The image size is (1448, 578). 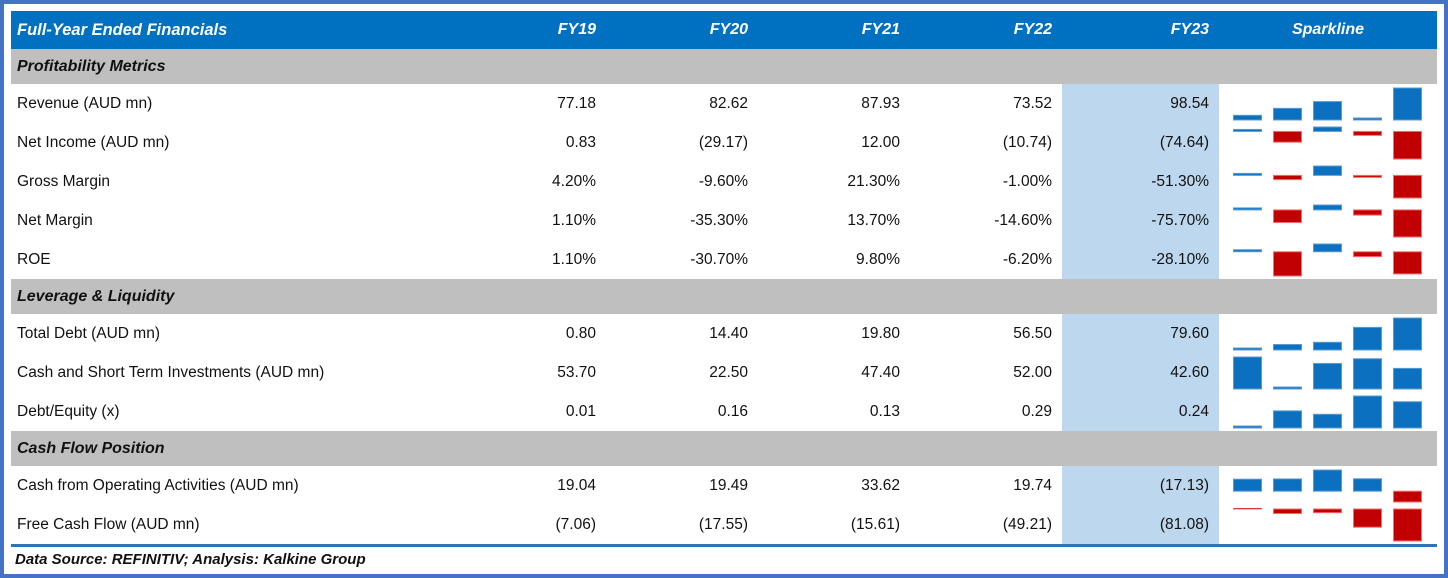 What do you see at coordinates (724, 66) in the screenshot?
I see `section-header-row: Profitability Metrics` at bounding box center [724, 66].